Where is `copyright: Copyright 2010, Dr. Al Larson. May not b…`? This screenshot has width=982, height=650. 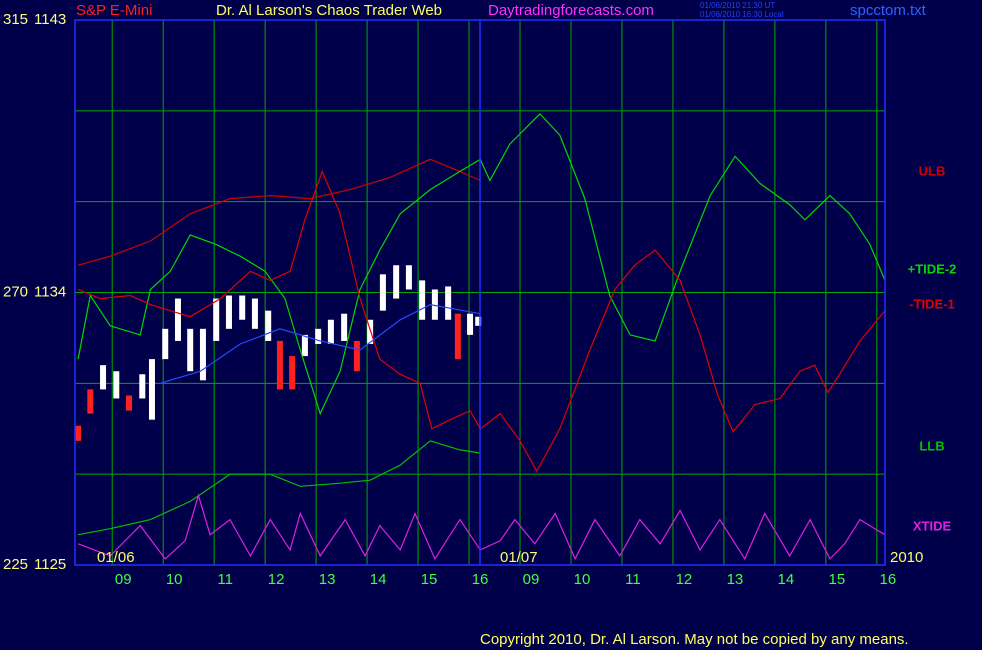
copyright: Copyright 2010, Dr. Al Larson. May not b… is located at coordinates (694, 639).